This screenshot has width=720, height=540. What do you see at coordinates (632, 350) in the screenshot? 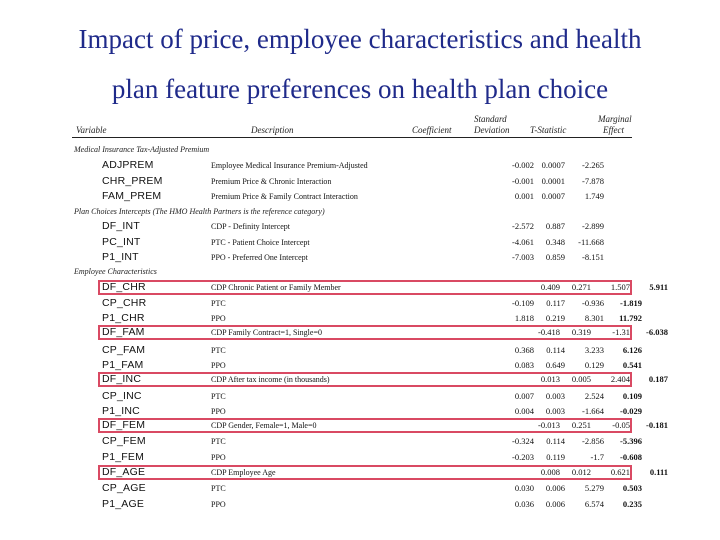
I see `cell-me: 6.126` at bounding box center [632, 350].